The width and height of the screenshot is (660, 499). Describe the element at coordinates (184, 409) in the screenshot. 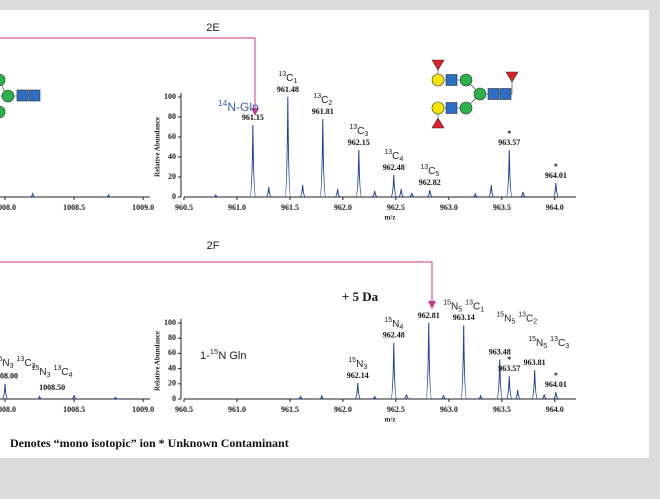

I see `x-tick-label: 960.5` at that location.